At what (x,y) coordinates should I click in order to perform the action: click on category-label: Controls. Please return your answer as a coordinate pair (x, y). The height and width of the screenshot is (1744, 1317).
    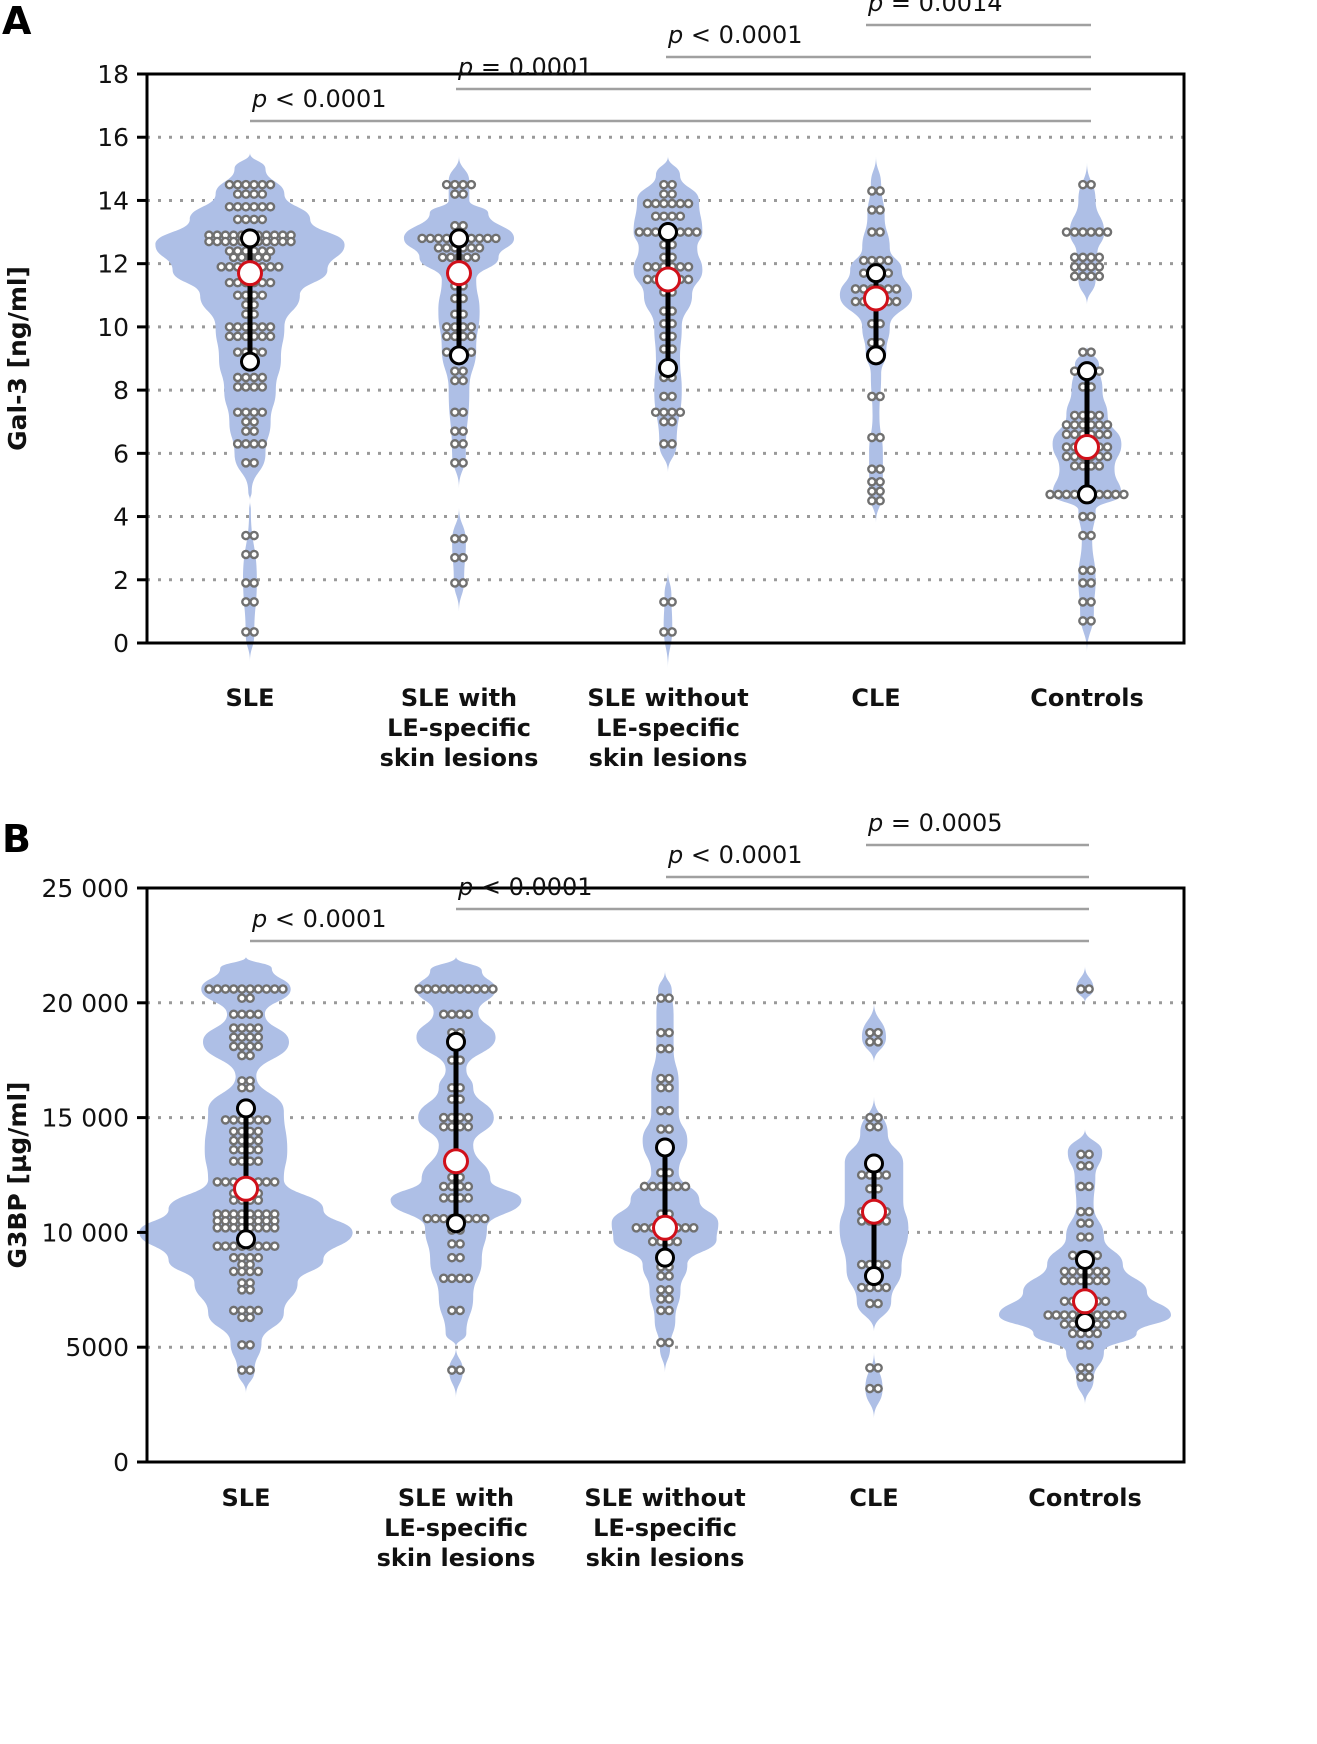
    Looking at the image, I should click on (1085, 1498).